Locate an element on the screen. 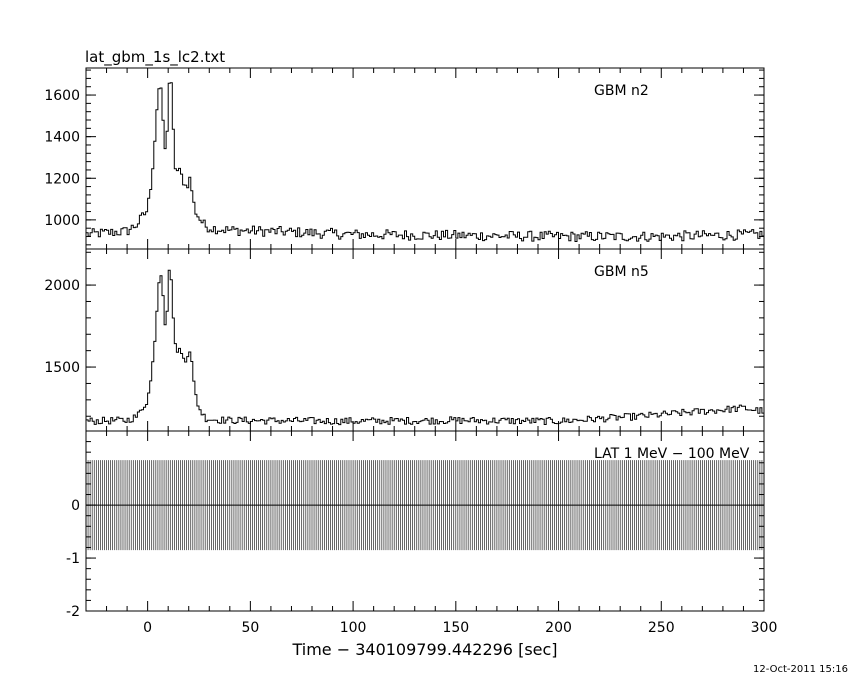 The height and width of the screenshot is (680, 850). lat-error-bars is located at coordinates (425, 505).